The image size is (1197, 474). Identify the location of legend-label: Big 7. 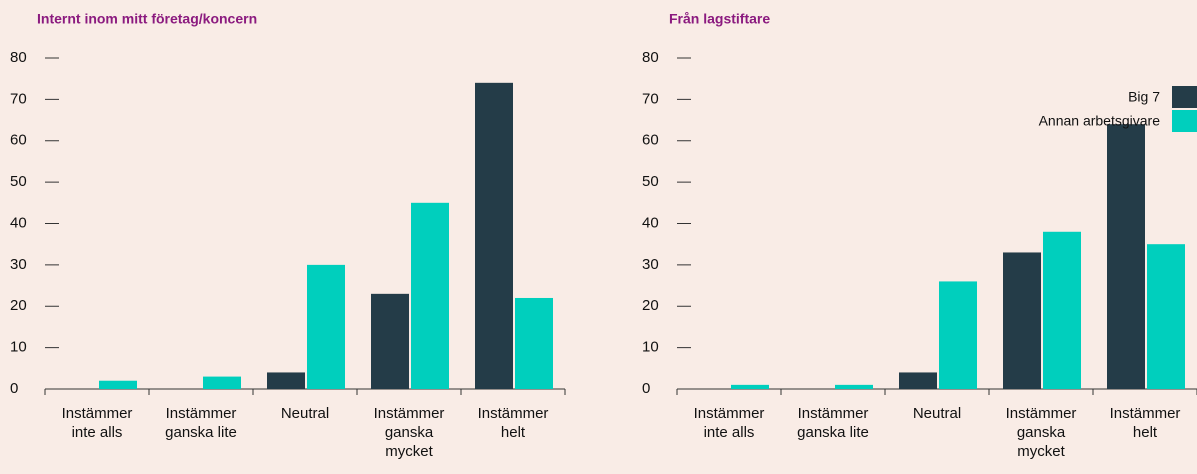
(1144, 97).